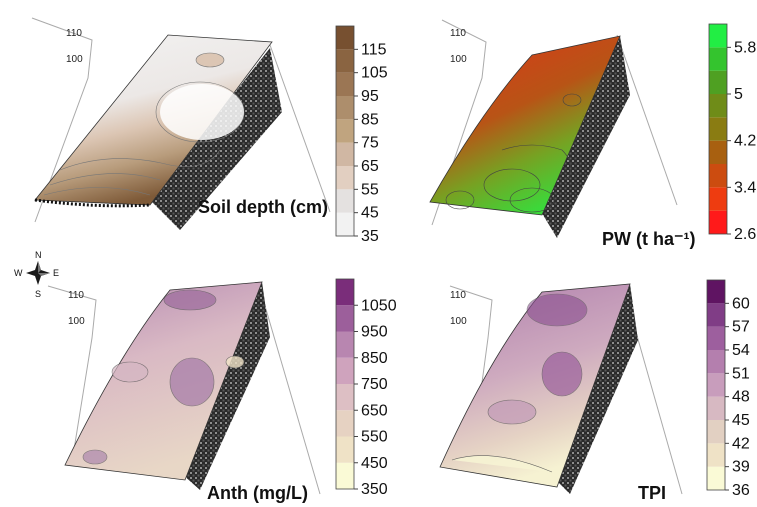  I want to click on colorbar-tick-label: 35, so click(370, 236).